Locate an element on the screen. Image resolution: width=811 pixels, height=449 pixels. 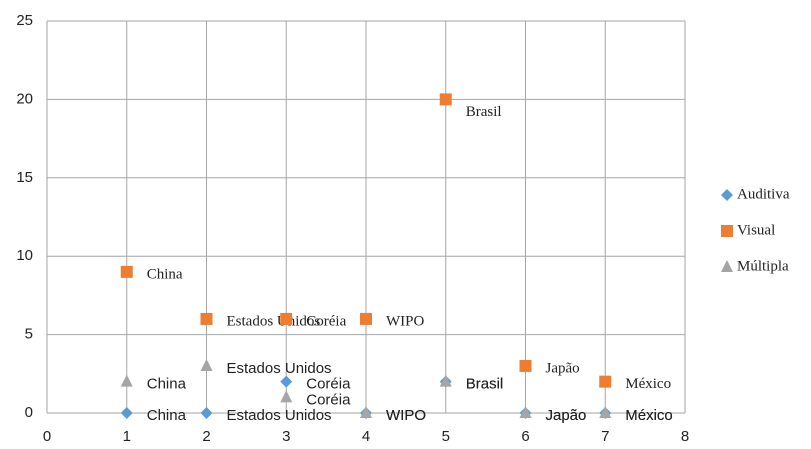
y-tick-label: 0 is located at coordinates (29, 412).